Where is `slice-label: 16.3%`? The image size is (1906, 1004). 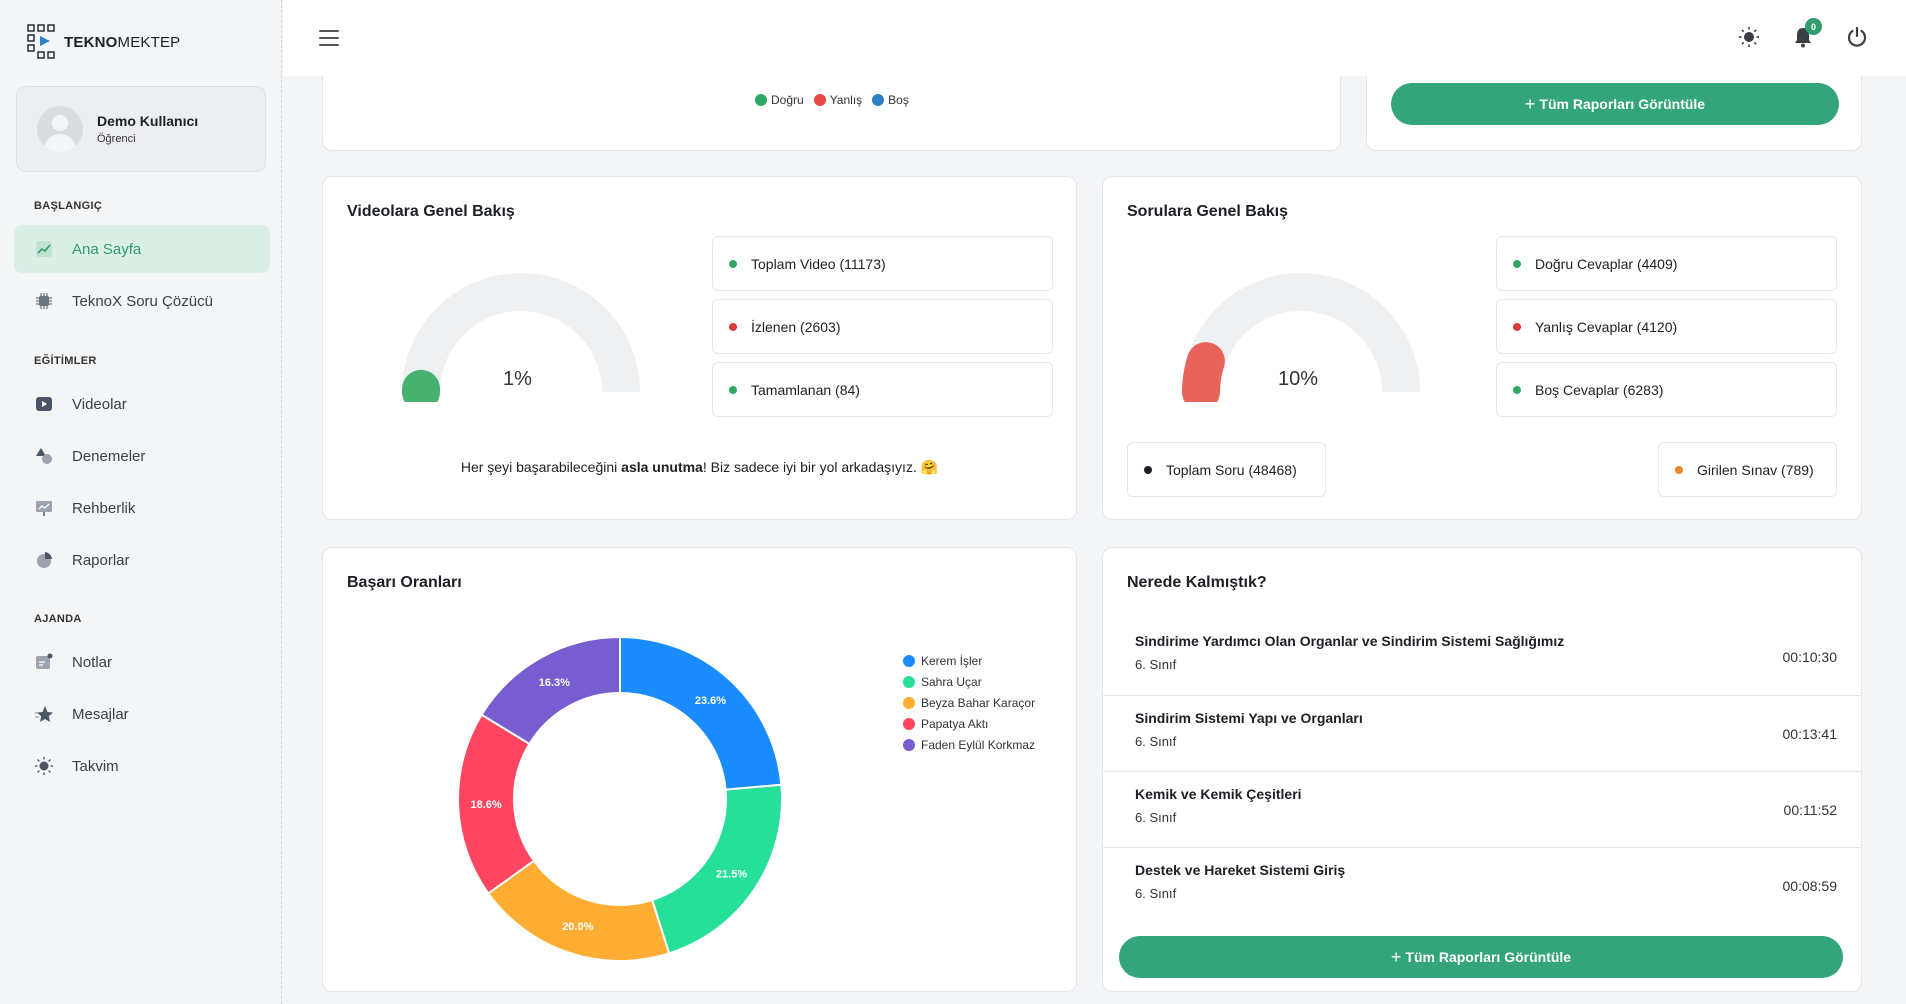
slice-label: 16.3% is located at coordinates (554, 683).